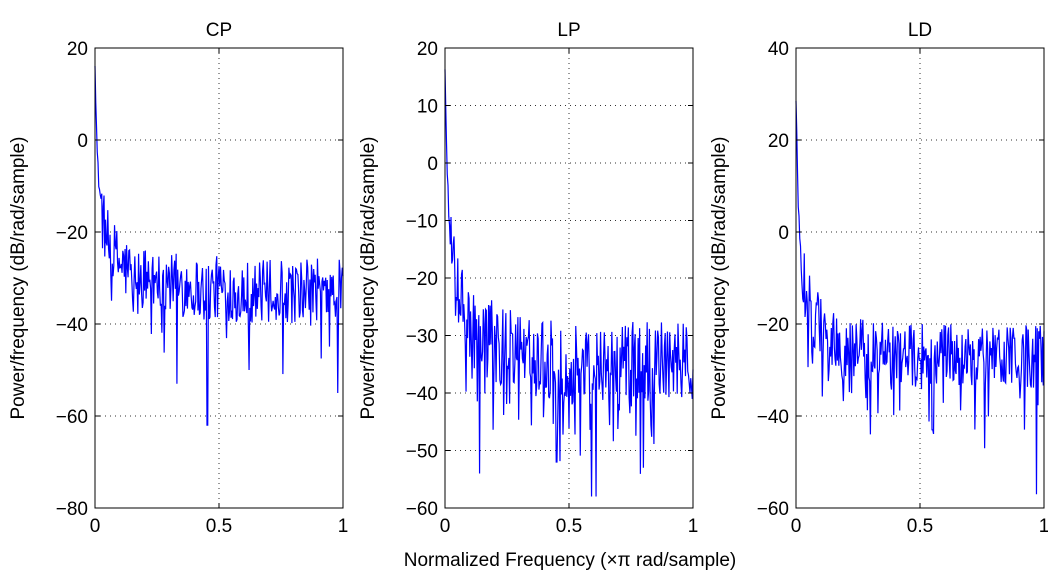 This screenshot has width=1048, height=573. What do you see at coordinates (920, 30) in the screenshot?
I see `ld-title: LD` at bounding box center [920, 30].